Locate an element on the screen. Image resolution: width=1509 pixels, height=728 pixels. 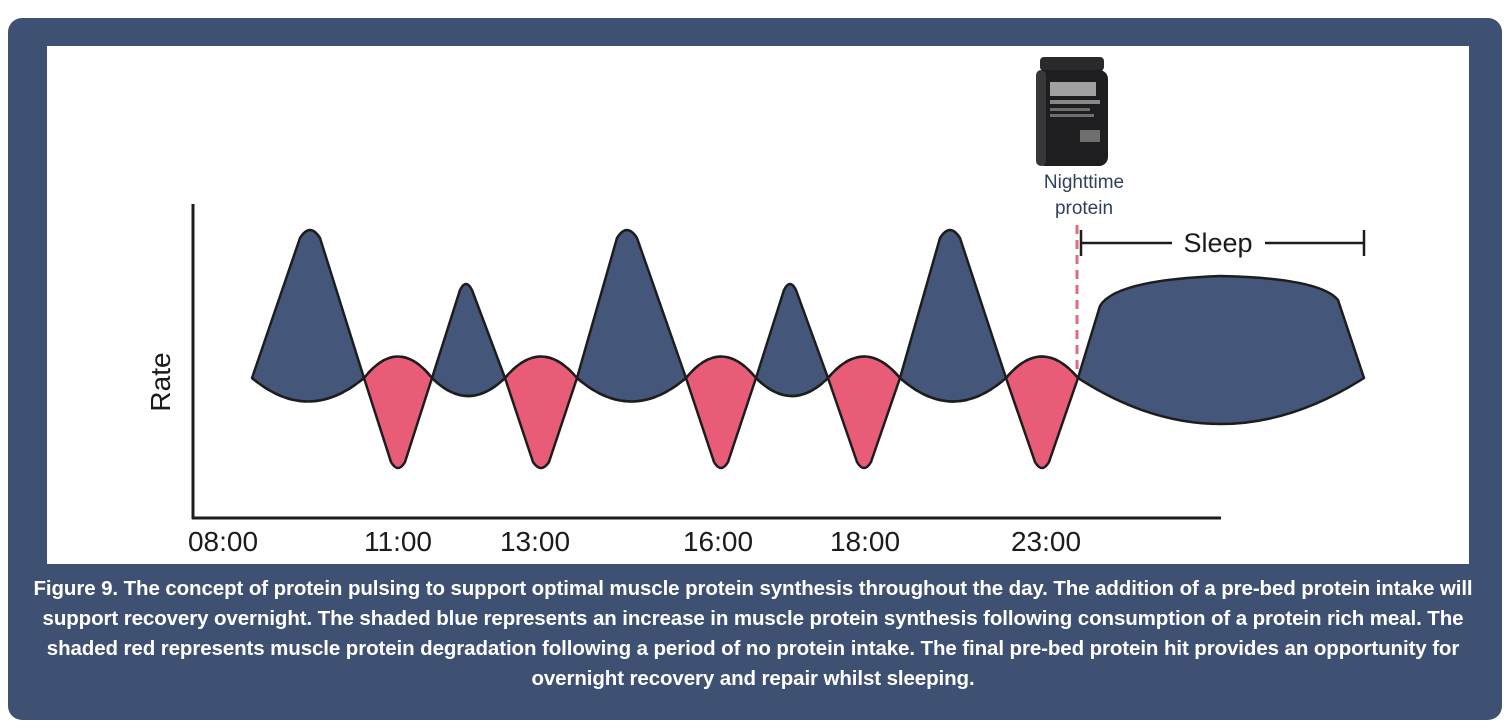
sleep-bracket is located at coordinates (1222, 243).